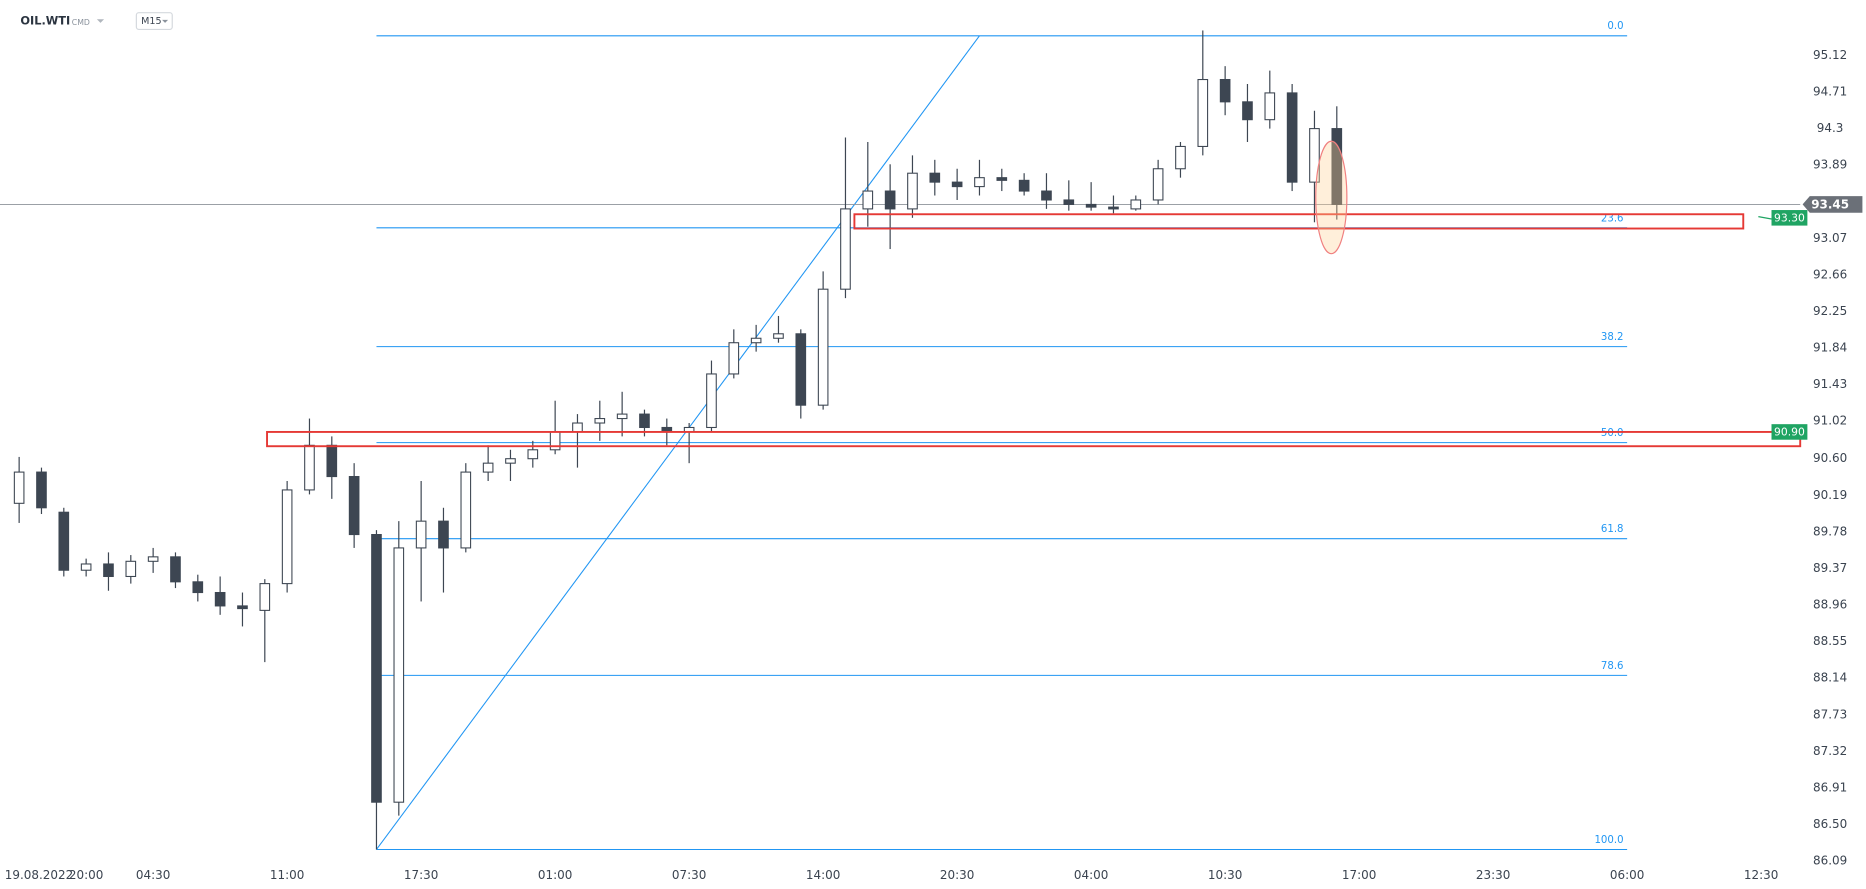 The image size is (1866, 889). Describe the element at coordinates (287, 875) in the screenshot. I see `x-tick-label: 11:00` at that location.